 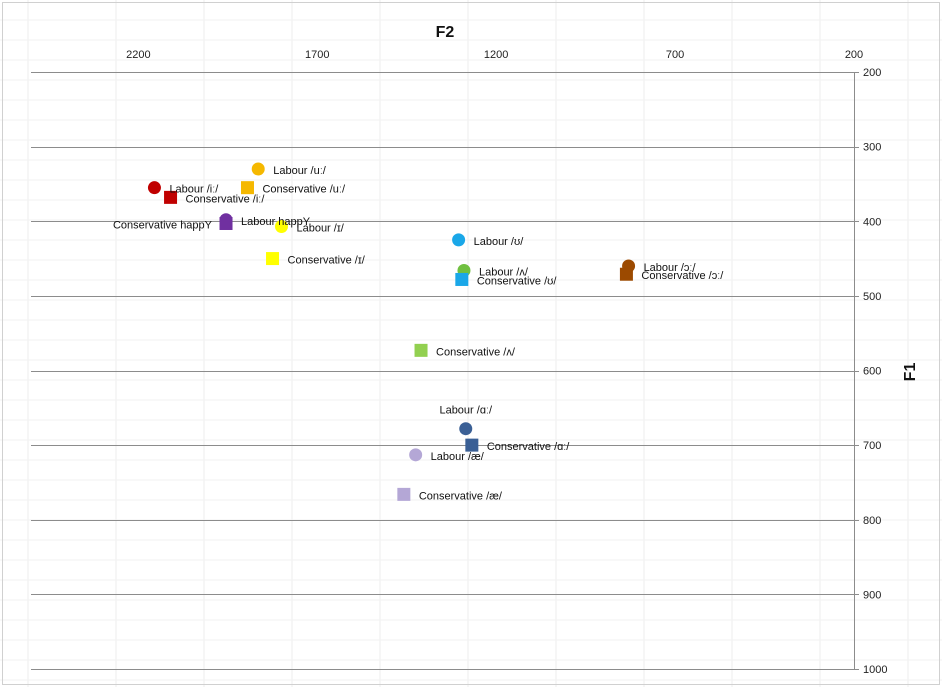 What do you see at coordinates (300, 171) in the screenshot?
I see `data-label: Labour /uː/` at bounding box center [300, 171].